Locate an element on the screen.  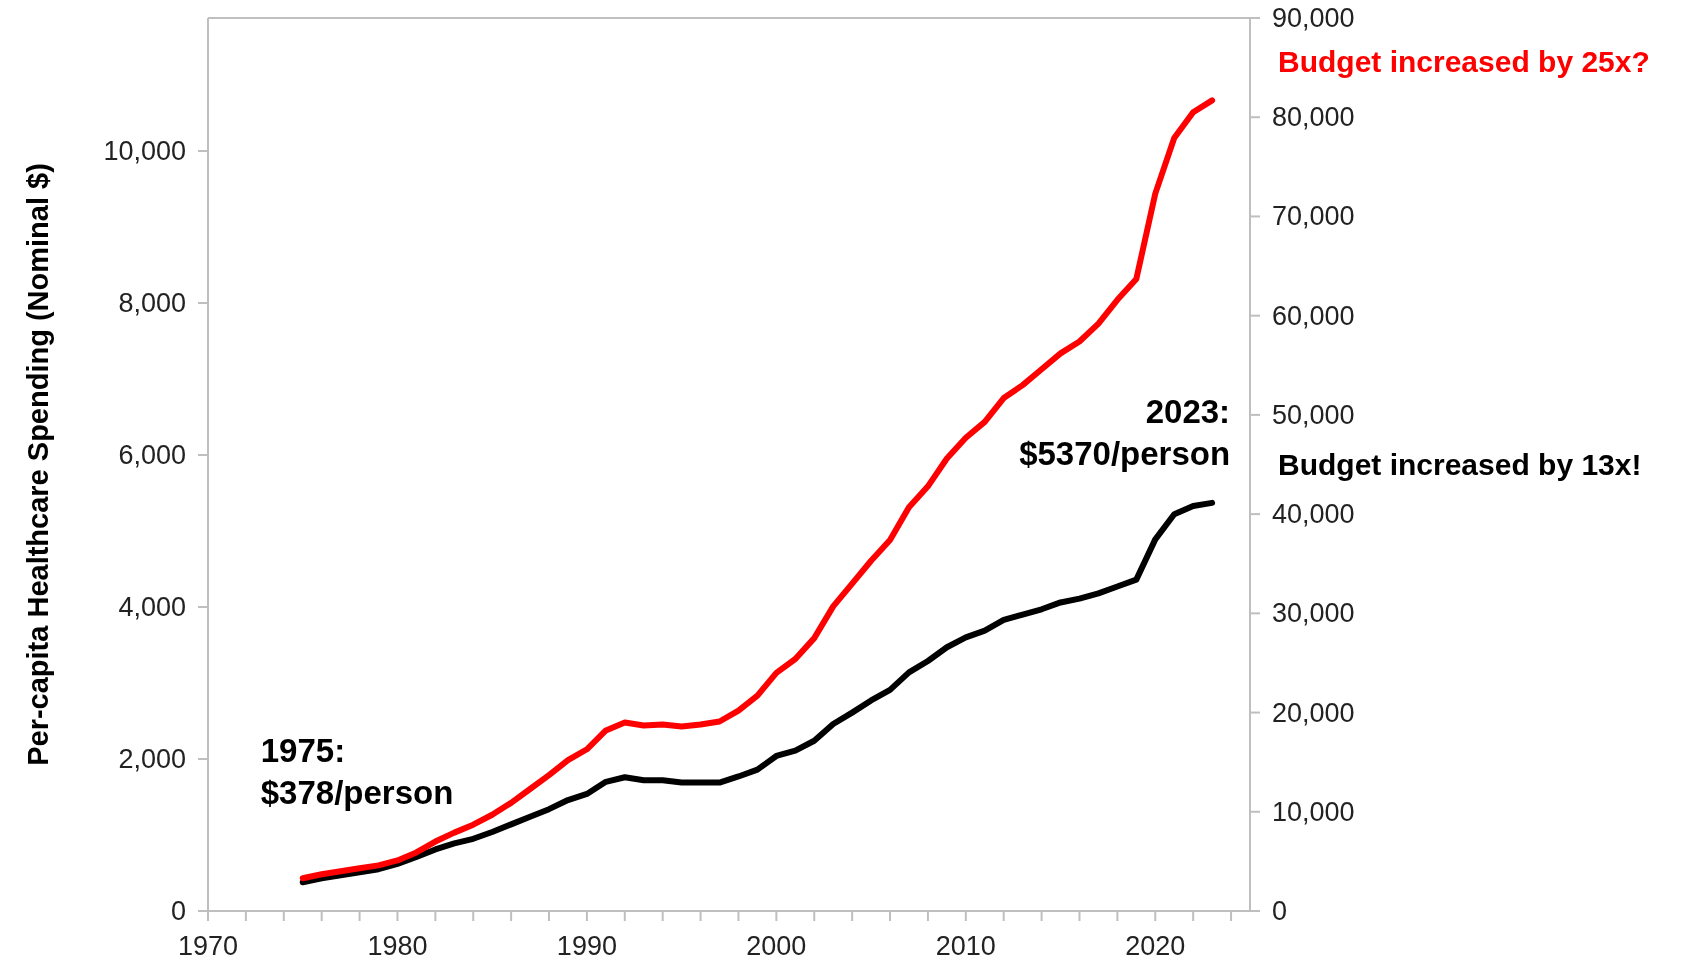
y2-tick-label: 30,000 is located at coordinates (1313, 613).